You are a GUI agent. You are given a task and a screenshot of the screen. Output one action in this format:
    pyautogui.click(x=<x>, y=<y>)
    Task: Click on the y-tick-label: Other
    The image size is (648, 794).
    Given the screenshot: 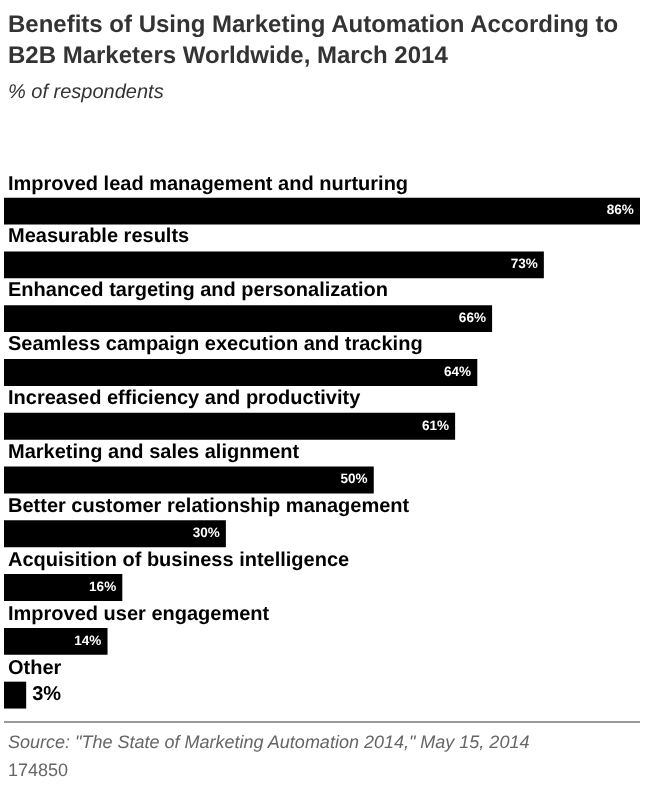 What is the action you would take?
    pyautogui.click(x=35, y=669)
    